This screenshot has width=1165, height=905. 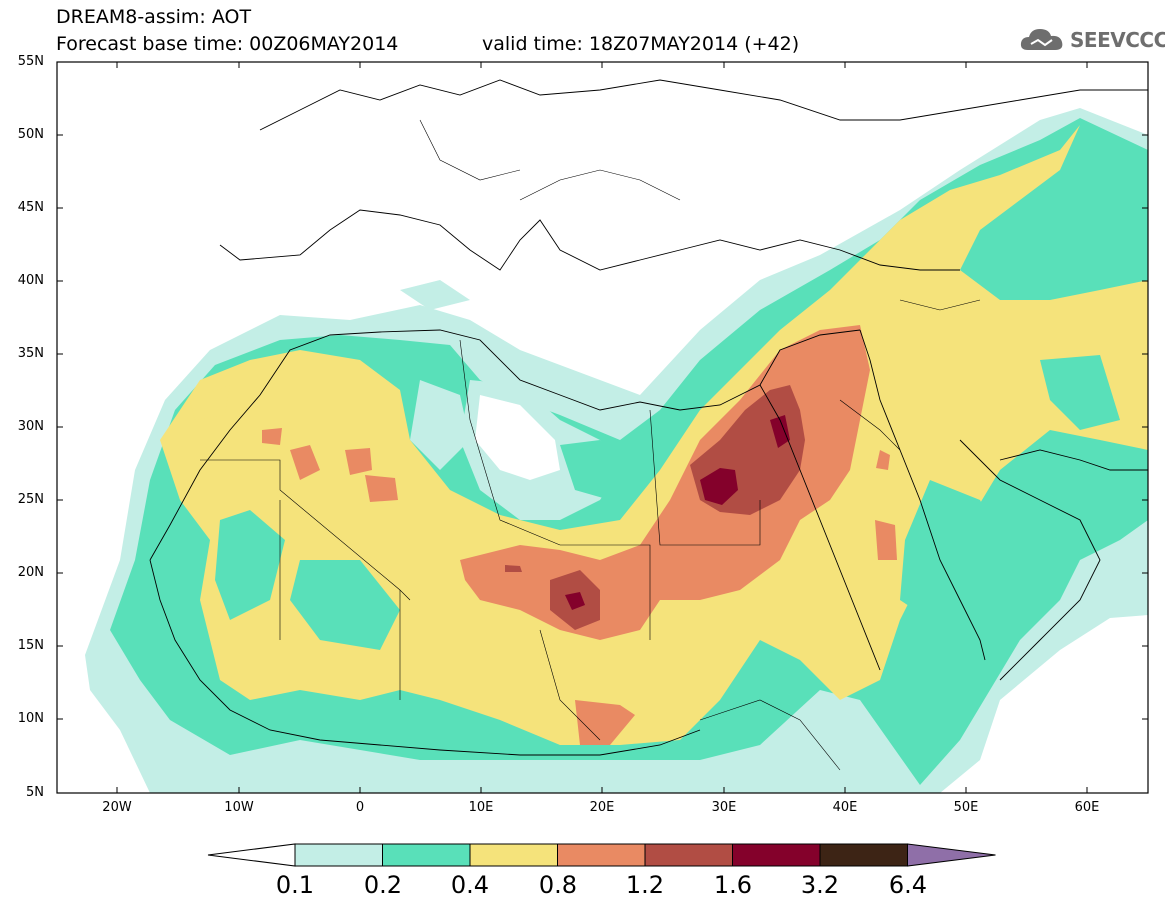 I want to click on valid-time: valid time: 18Z07MAY2014 (+42), so click(x=641, y=44).